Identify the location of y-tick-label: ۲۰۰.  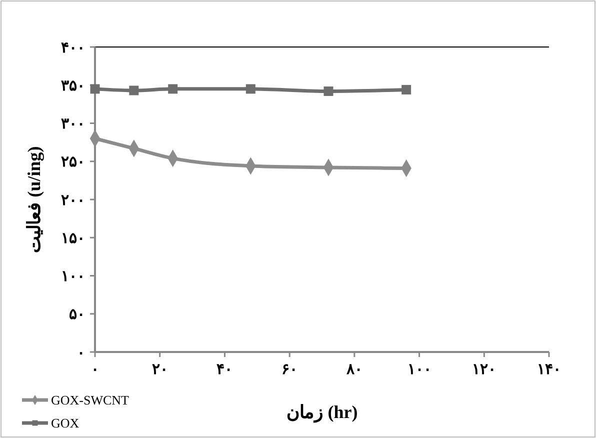
(73, 200).